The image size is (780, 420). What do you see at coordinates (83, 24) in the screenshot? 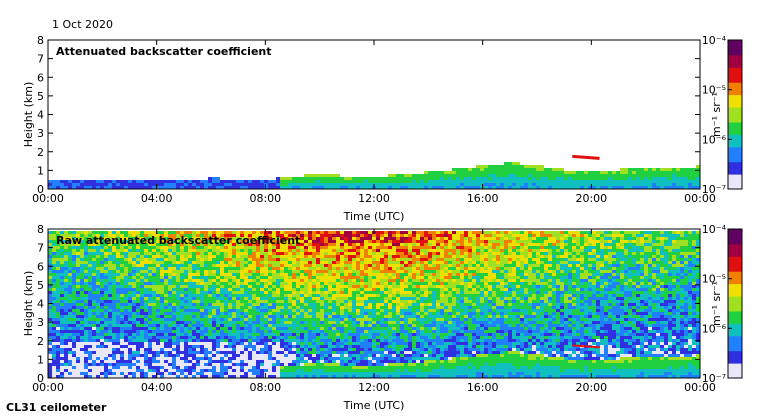
I see `date-label: 1 Oct 2020` at bounding box center [83, 24].